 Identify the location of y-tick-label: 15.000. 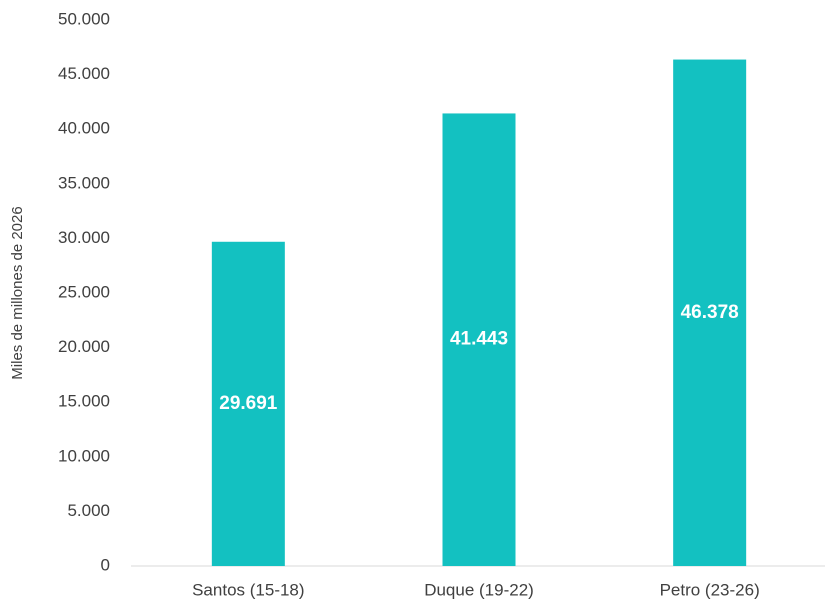
(84, 401).